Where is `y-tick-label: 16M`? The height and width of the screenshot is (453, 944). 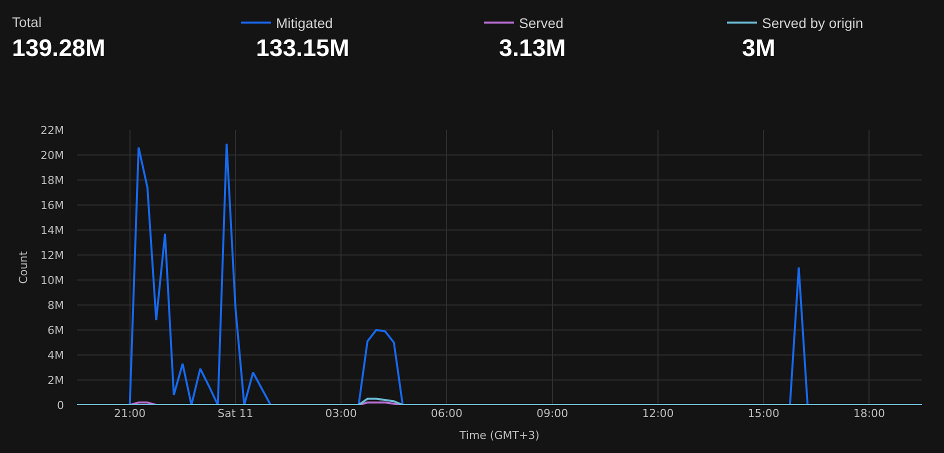 y-tick-label: 16M is located at coordinates (52, 205).